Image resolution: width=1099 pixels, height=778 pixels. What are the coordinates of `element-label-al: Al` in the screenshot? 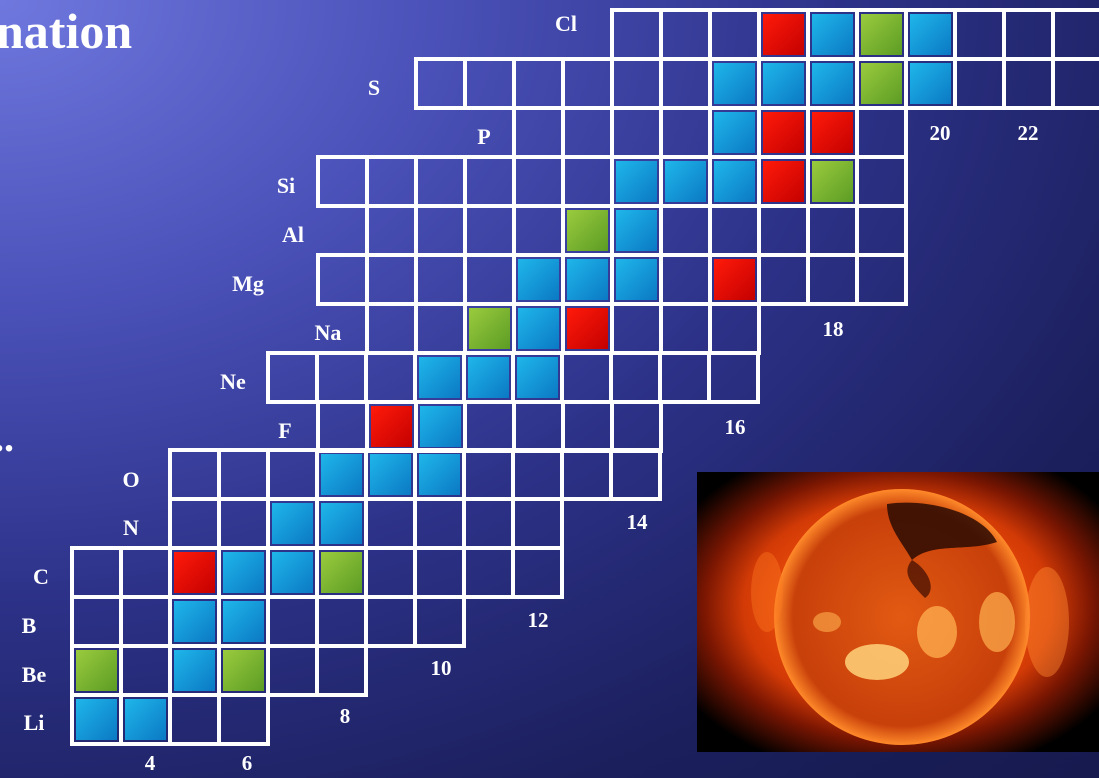 It's located at (293, 234).